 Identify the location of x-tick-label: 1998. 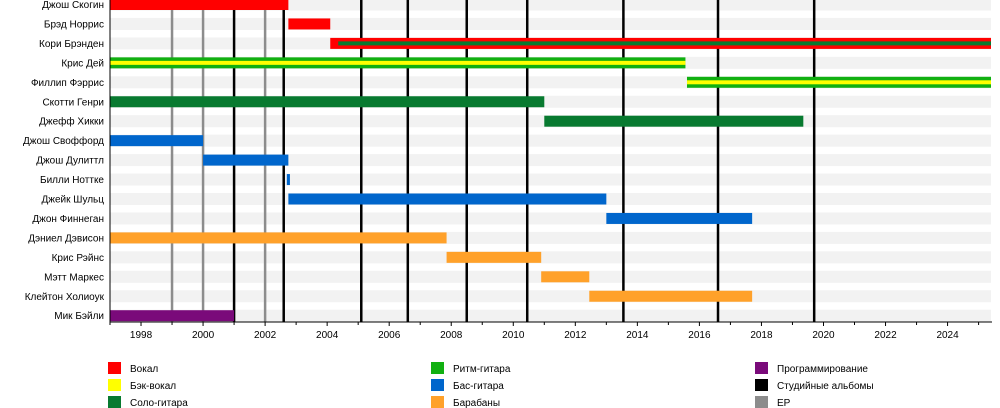
(141, 335).